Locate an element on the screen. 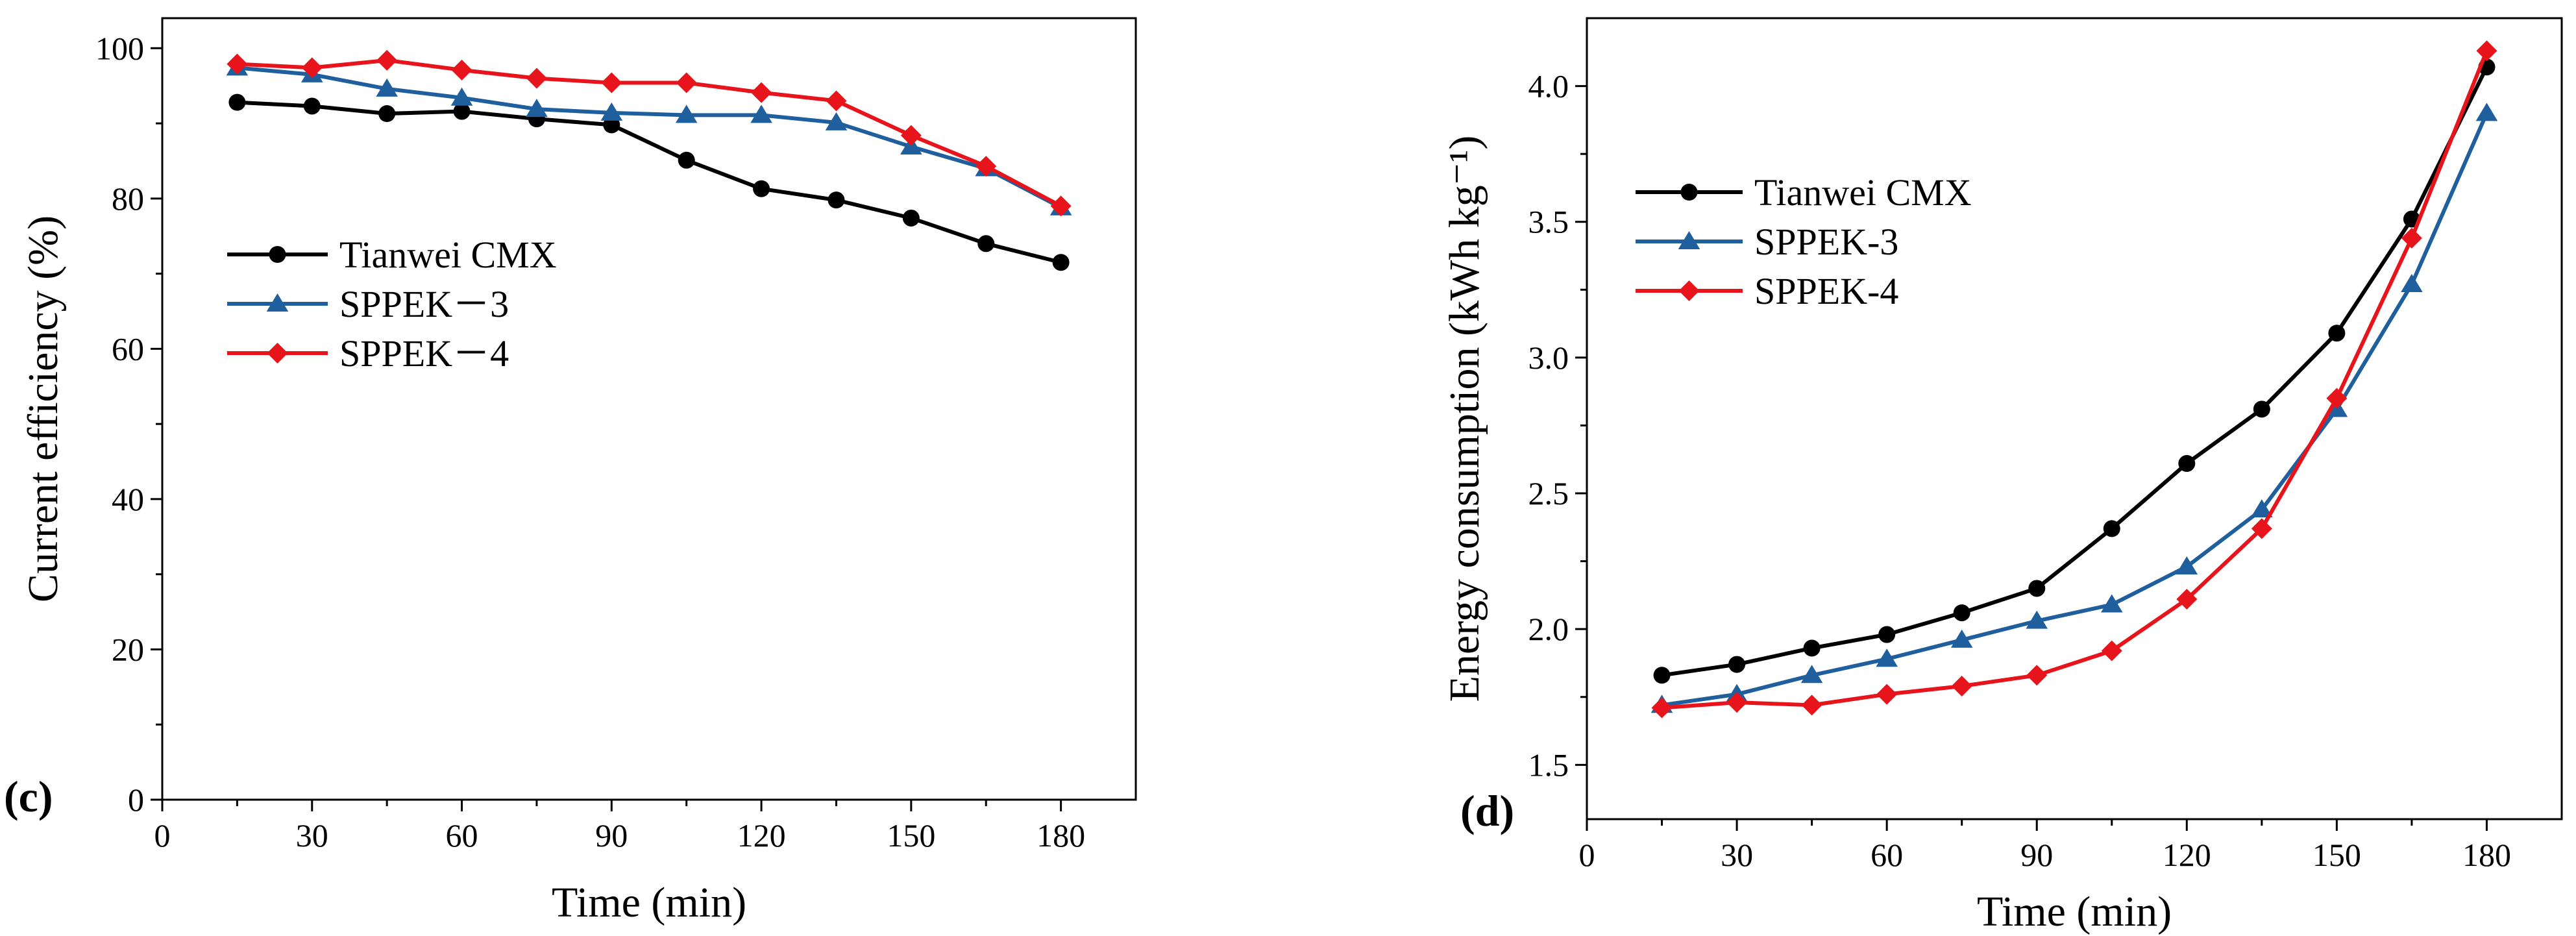 The height and width of the screenshot is (936, 2576). x-tick-label: 90 is located at coordinates (611, 836).